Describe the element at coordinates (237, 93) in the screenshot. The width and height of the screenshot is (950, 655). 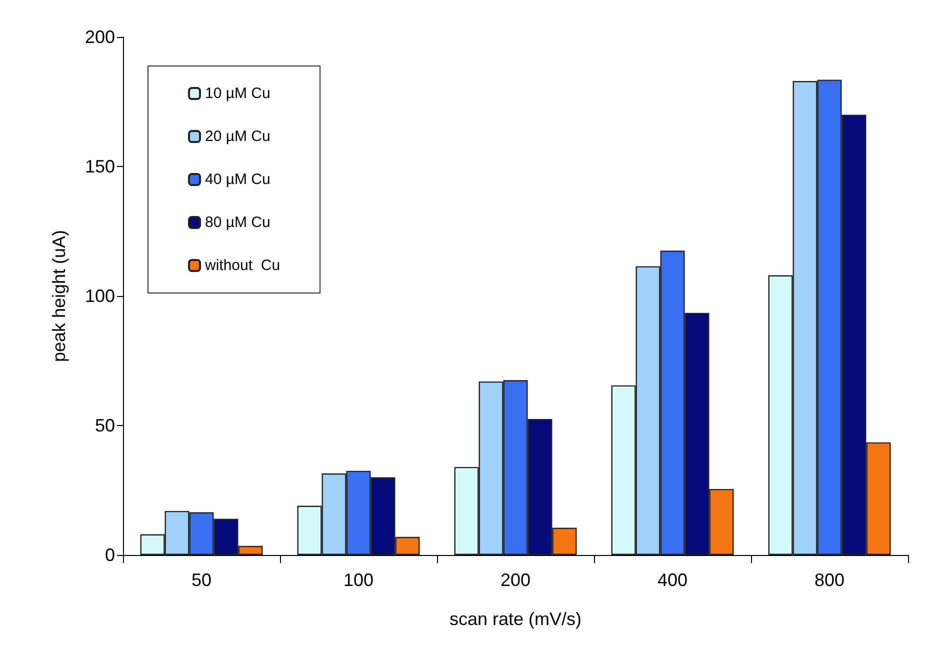
I see `legend-label: 10 µM Cu` at that location.